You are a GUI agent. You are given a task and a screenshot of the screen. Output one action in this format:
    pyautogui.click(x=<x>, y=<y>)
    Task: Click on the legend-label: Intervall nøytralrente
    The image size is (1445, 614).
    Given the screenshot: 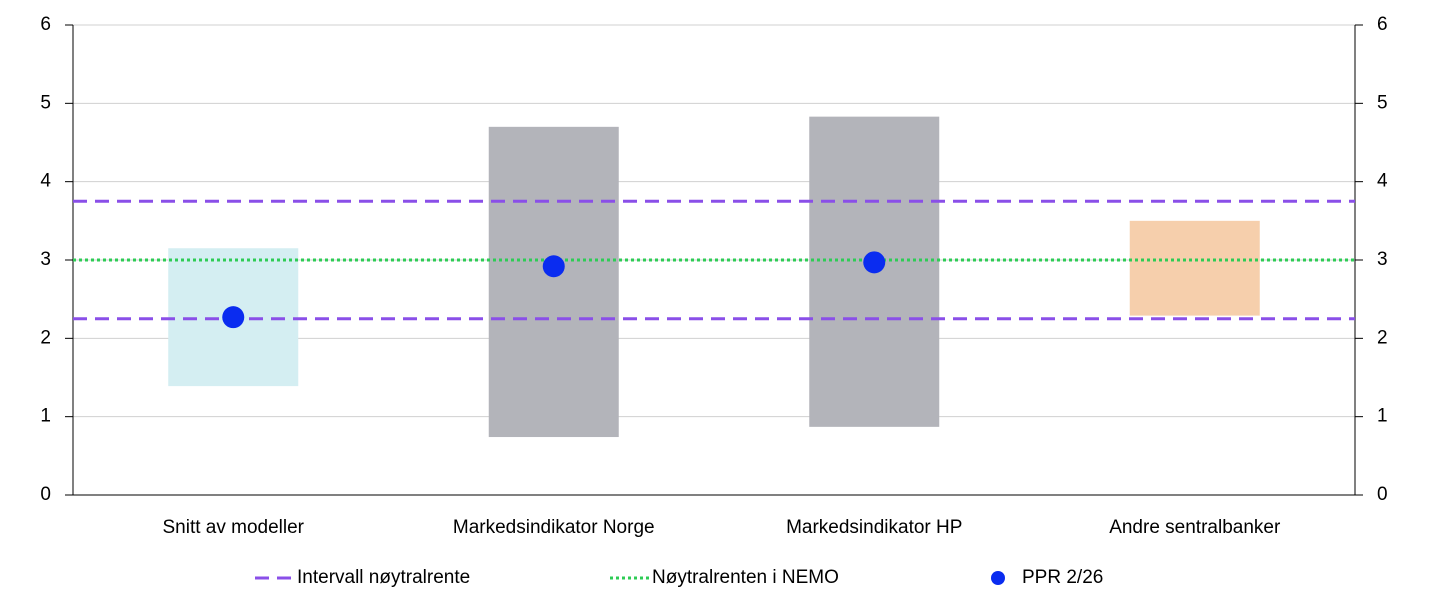 What is the action you would take?
    pyautogui.click(x=383, y=577)
    